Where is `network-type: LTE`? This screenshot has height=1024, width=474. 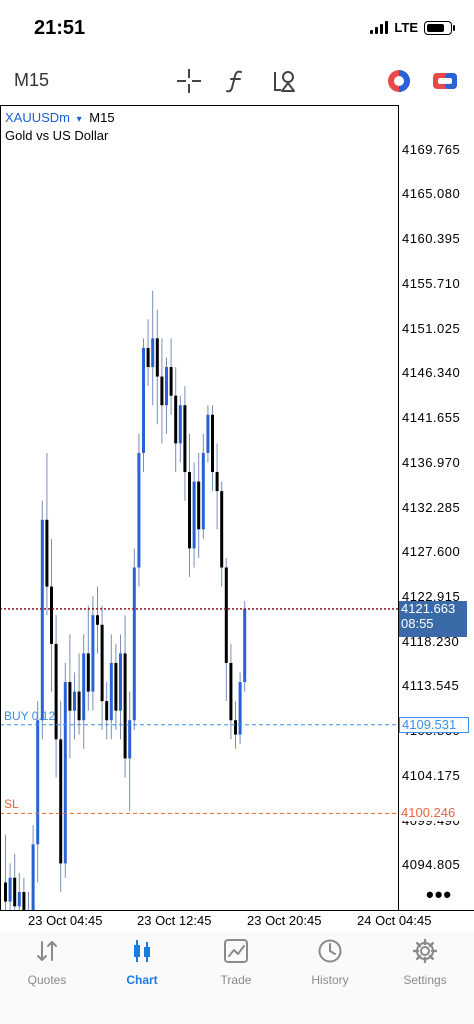
network-type: LTE is located at coordinates (406, 27).